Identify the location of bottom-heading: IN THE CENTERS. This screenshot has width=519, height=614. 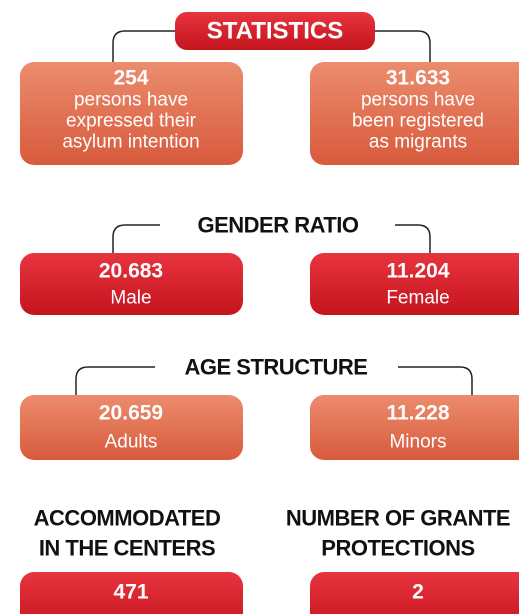
(127, 548).